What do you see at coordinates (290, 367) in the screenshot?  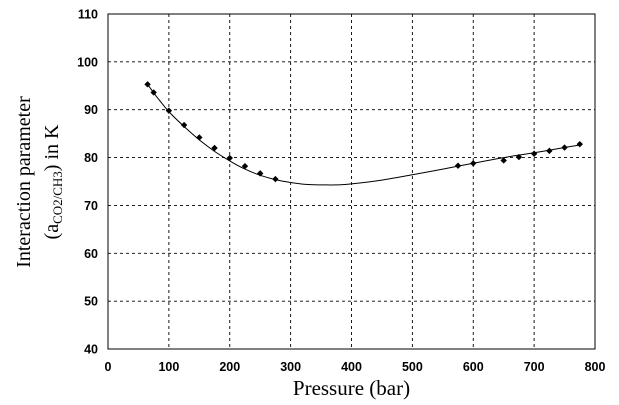 I see `x-tick-label: 300` at bounding box center [290, 367].